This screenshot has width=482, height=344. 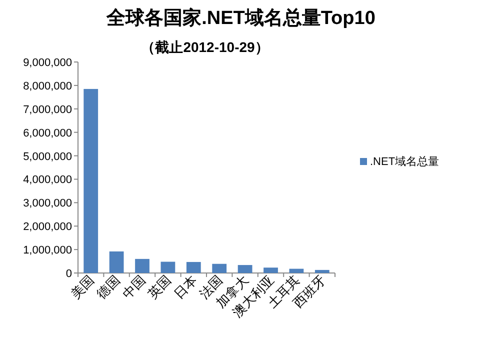 I want to click on y-tick-label: 0, so click(x=69, y=274).